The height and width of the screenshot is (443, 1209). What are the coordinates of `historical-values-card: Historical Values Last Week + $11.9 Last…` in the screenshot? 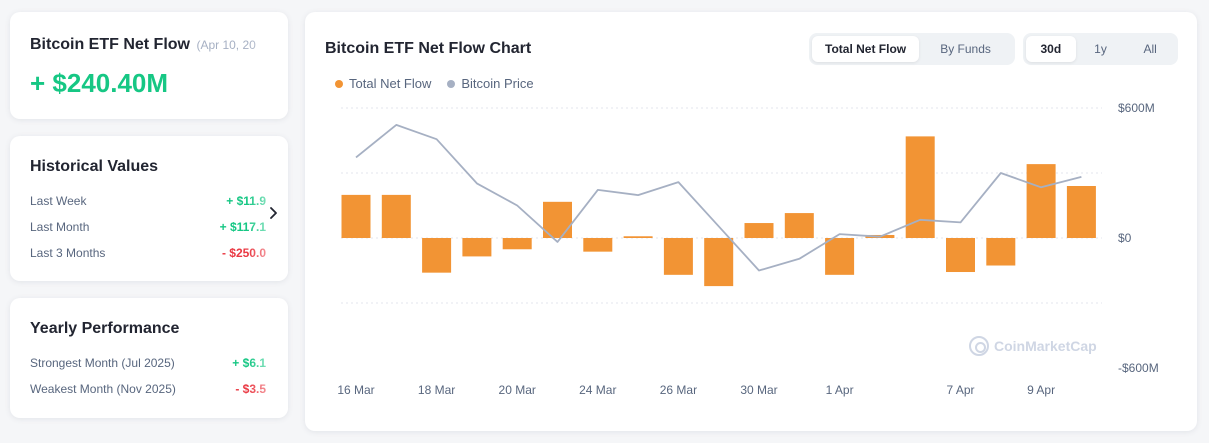 It's located at (149, 208).